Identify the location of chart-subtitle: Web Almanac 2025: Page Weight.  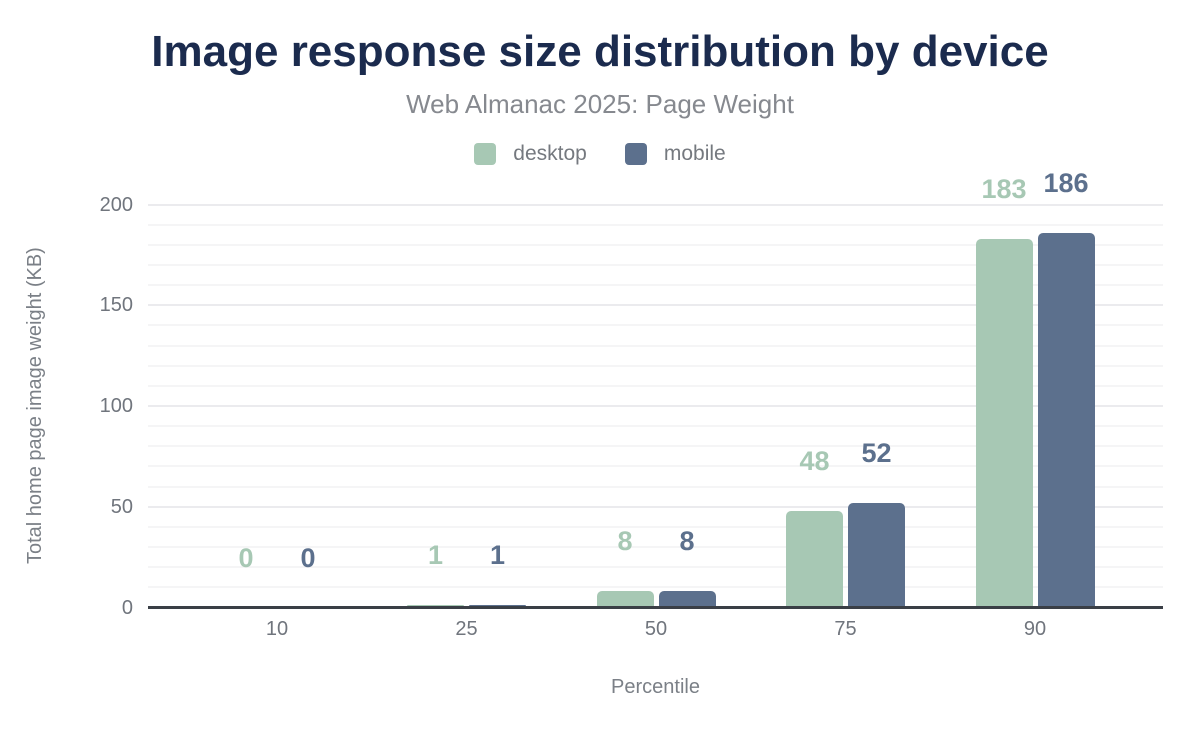
(600, 104).